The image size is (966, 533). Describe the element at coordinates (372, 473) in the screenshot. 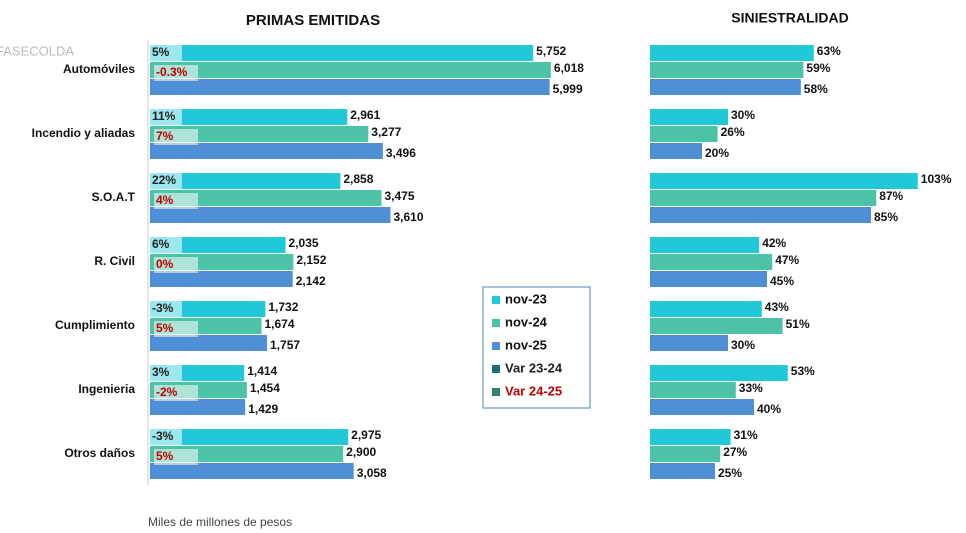

I see `value-label: 3,058` at that location.